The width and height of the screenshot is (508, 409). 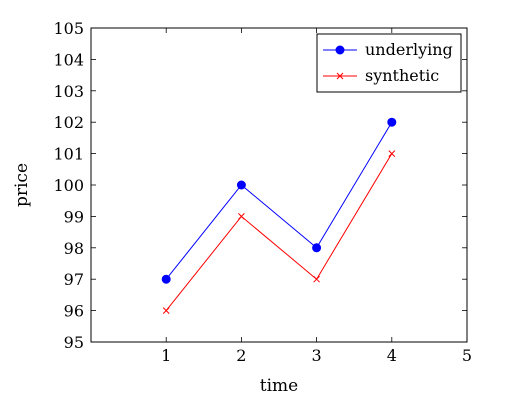 I want to click on y-tick-label: 100, so click(x=68, y=185).